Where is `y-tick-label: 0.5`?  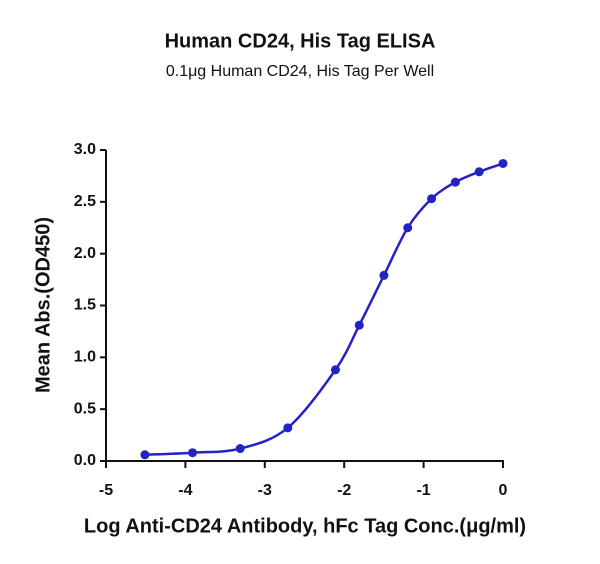
y-tick-label: 0.5 is located at coordinates (85, 408).